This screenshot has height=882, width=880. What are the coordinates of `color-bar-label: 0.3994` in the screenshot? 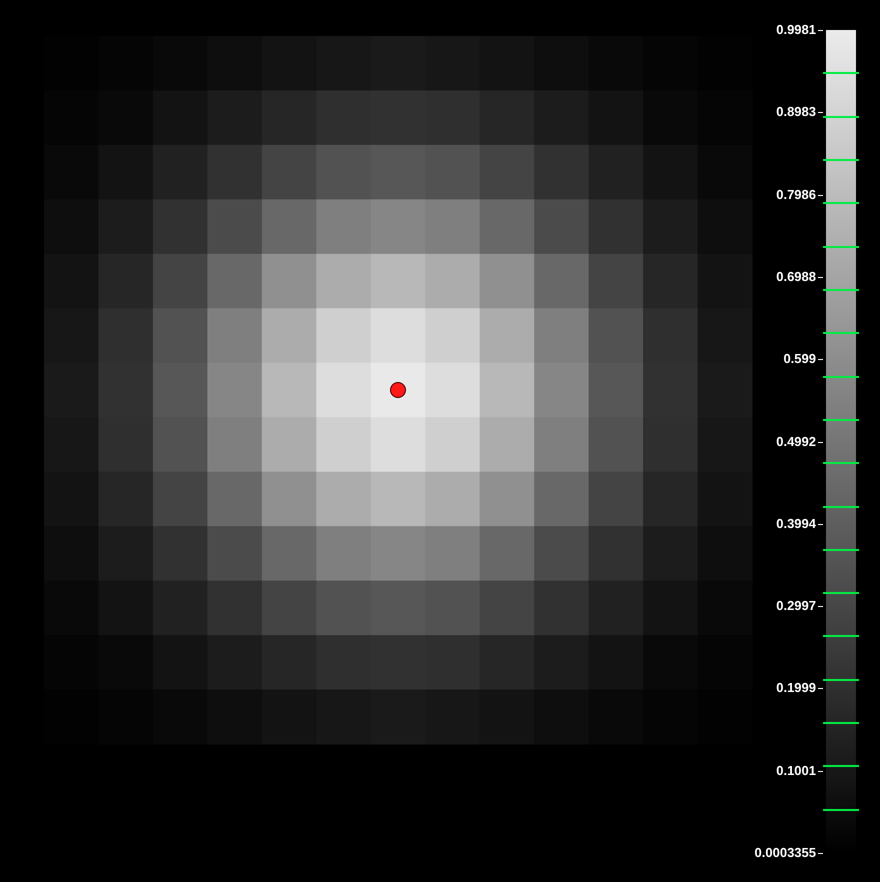 It's located at (796, 523).